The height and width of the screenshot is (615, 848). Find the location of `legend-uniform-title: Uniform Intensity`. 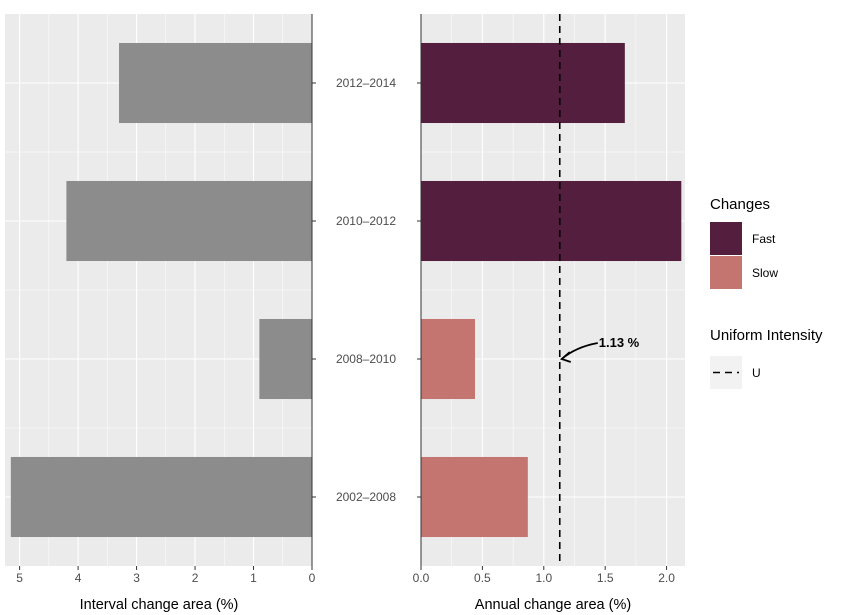

legend-uniform-title: Uniform Intensity is located at coordinates (766, 335).